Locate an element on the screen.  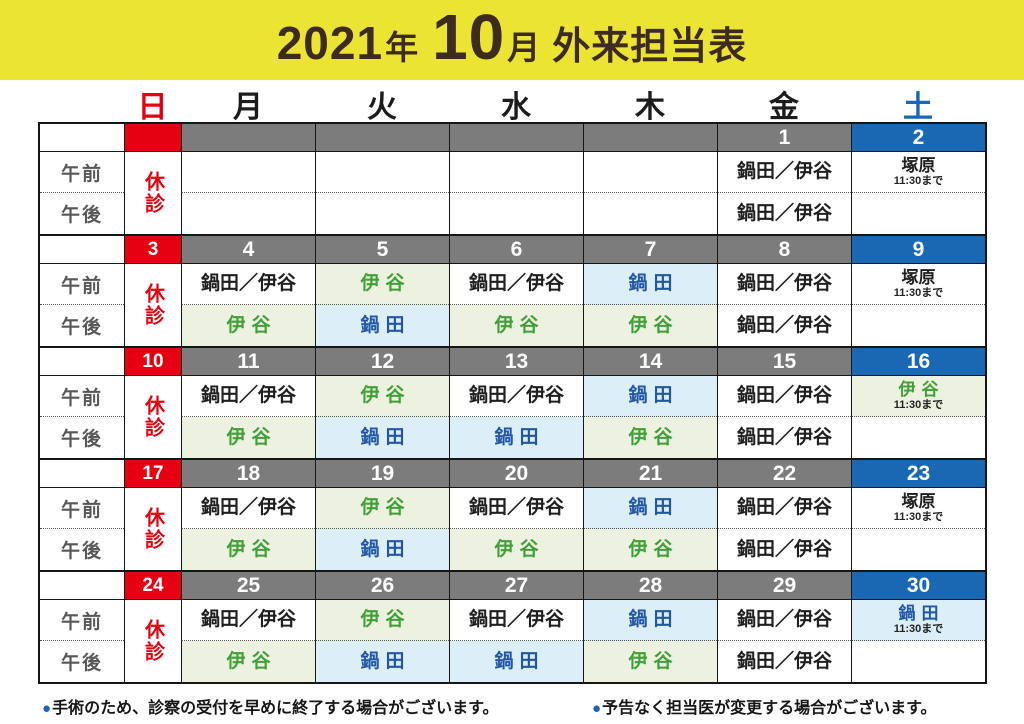
date-cell: 5 is located at coordinates (382, 250).